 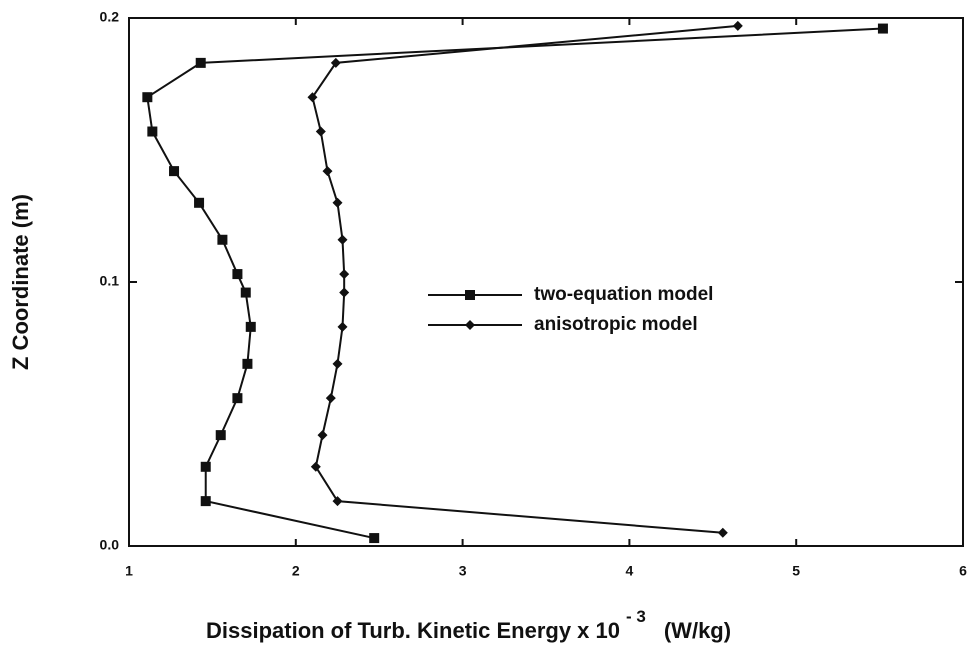 What do you see at coordinates (623, 294) in the screenshot?
I see `legend-text: two-equation model` at bounding box center [623, 294].